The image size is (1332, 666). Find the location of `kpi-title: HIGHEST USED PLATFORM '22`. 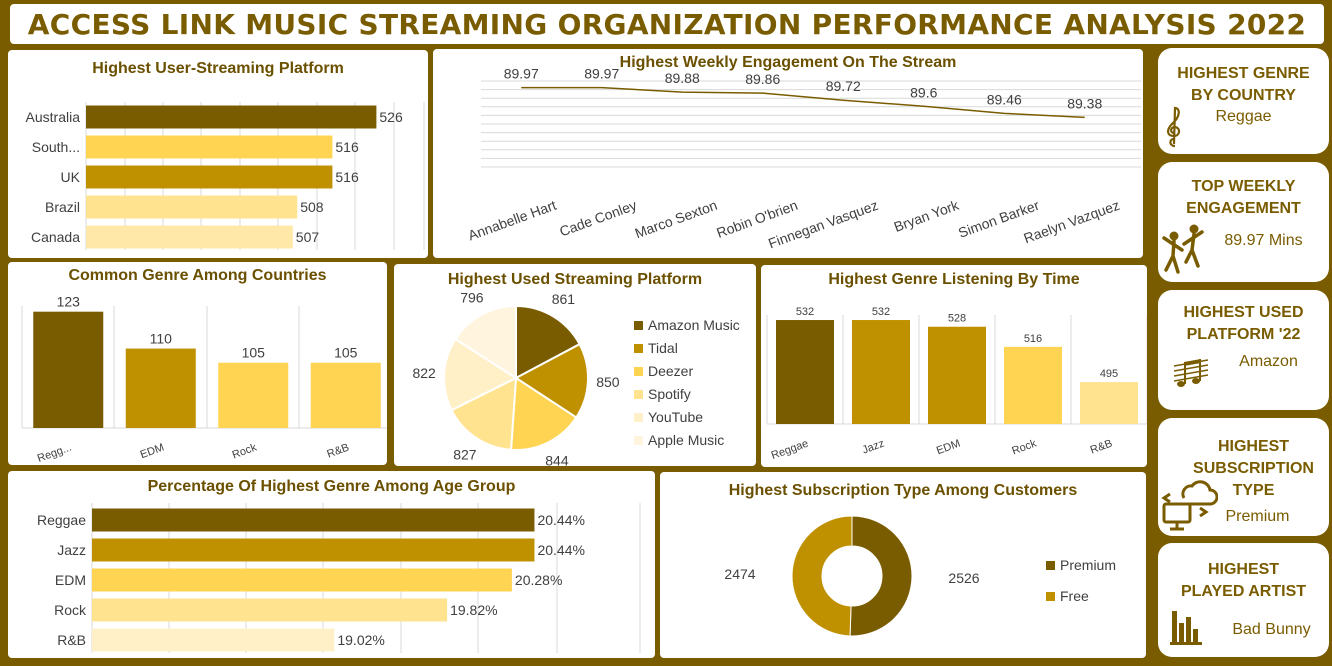

kpi-title: HIGHEST USED PLATFORM '22 is located at coordinates (1243, 323).